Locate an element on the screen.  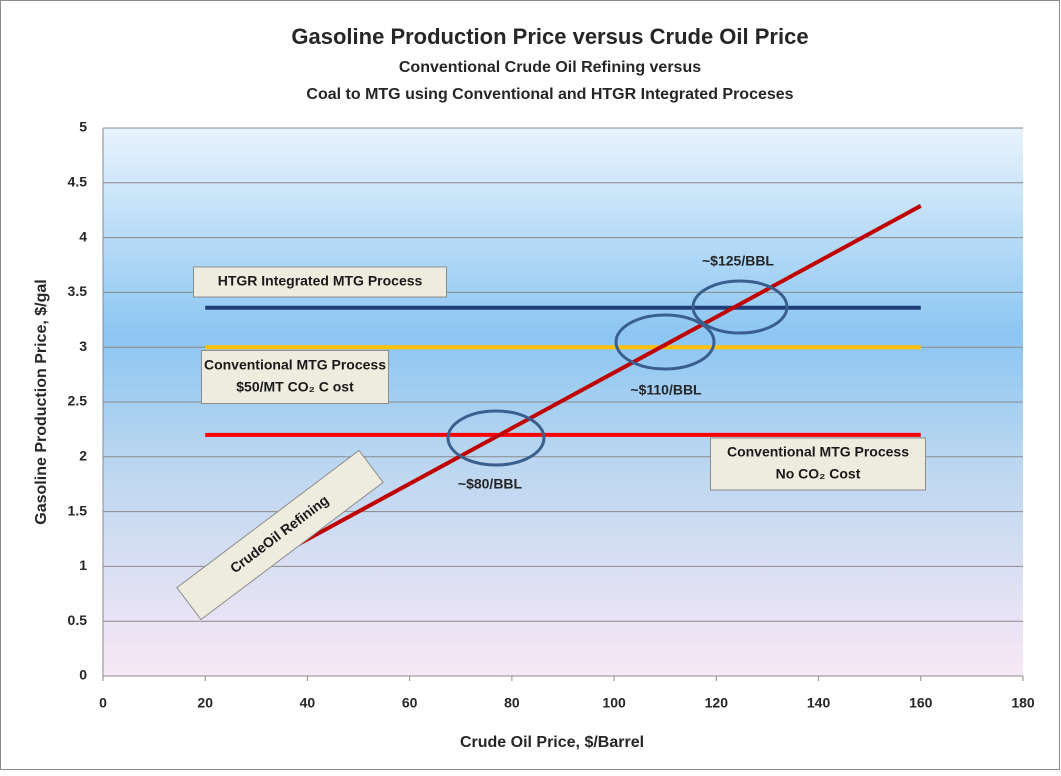
y-tick-label: 4 is located at coordinates (83, 236).